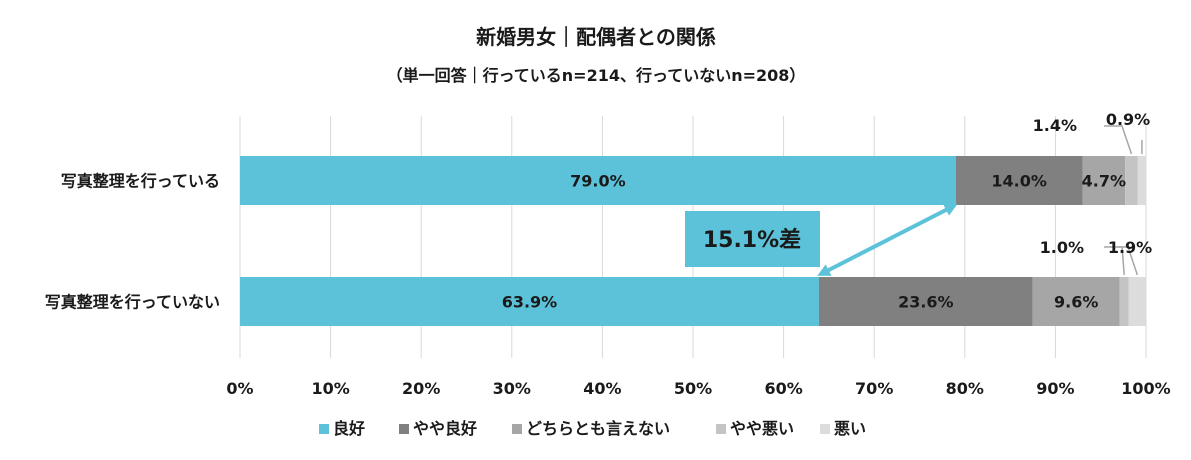 The height and width of the screenshot is (460, 1191). What do you see at coordinates (965, 388) in the screenshot?
I see `x-tick-label: 80%` at bounding box center [965, 388].